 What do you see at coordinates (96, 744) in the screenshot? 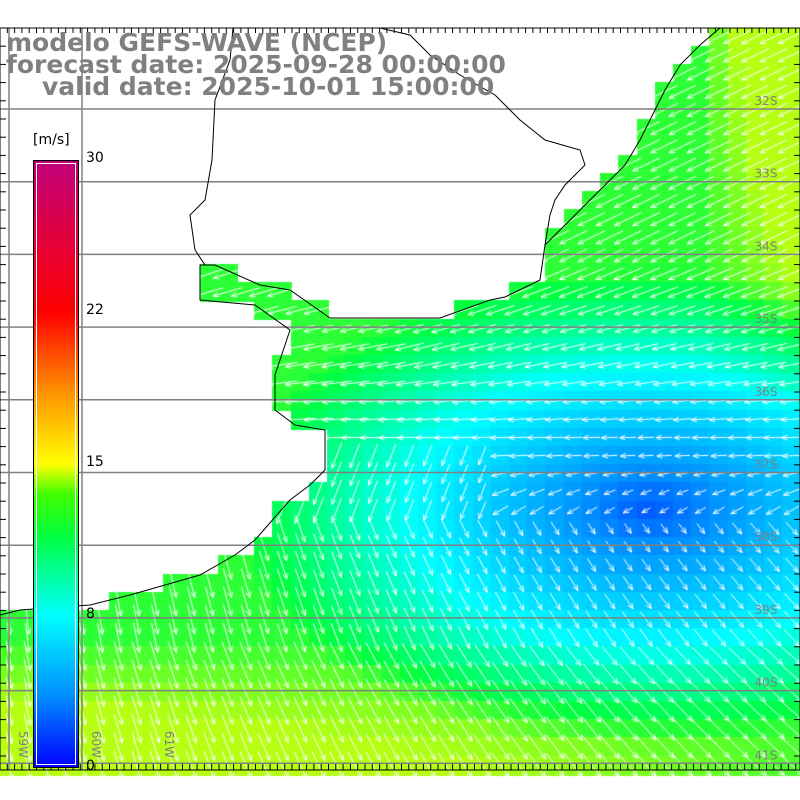
I see `lon-label: 60W` at bounding box center [96, 744].